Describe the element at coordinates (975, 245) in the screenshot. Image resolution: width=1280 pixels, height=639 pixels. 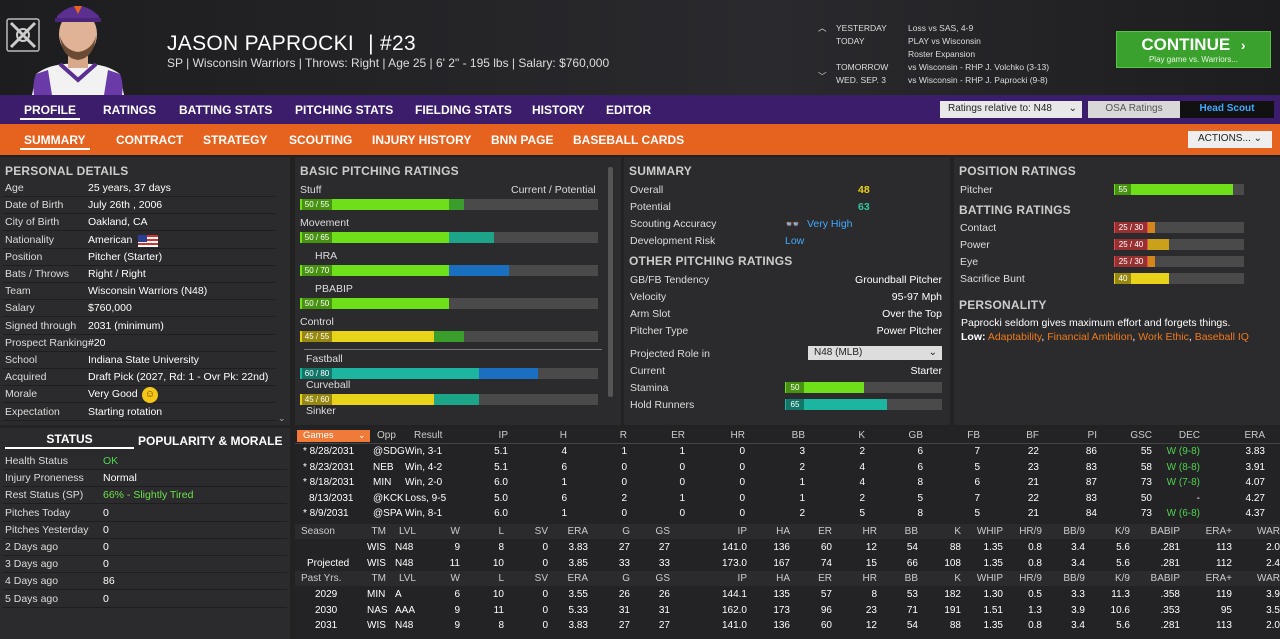
I see `batting-label-power: Power` at that location.